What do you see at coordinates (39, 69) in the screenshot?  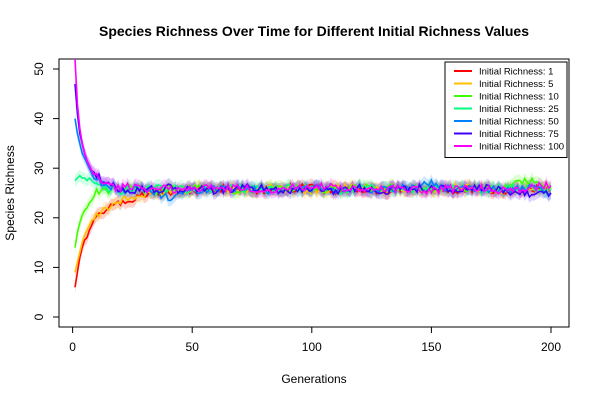 I see `y-tick-label: 50` at bounding box center [39, 69].